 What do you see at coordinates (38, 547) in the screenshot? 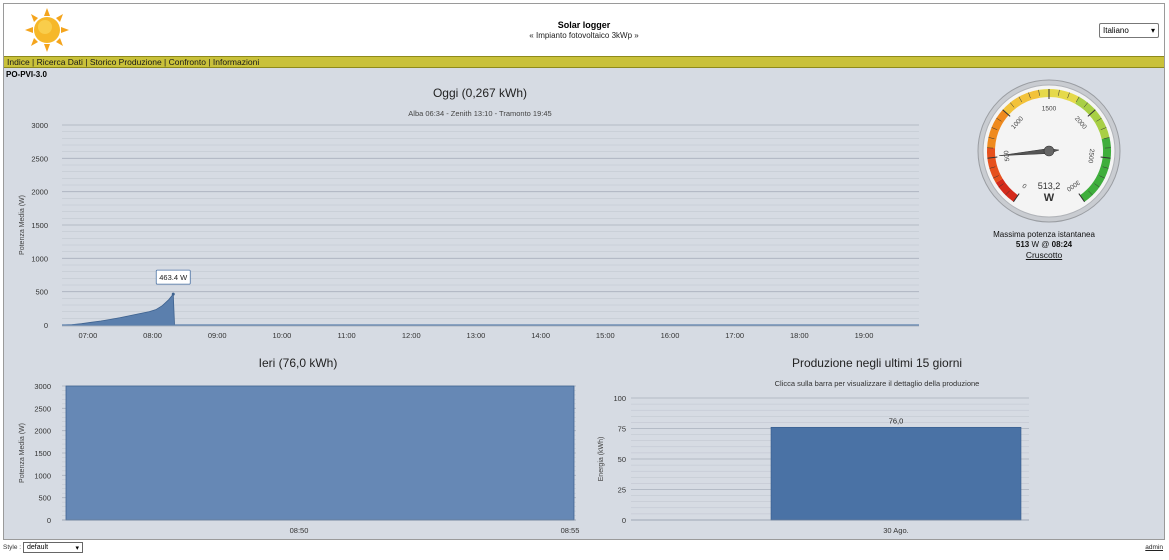
I see `style-select-value: default` at bounding box center [38, 547].